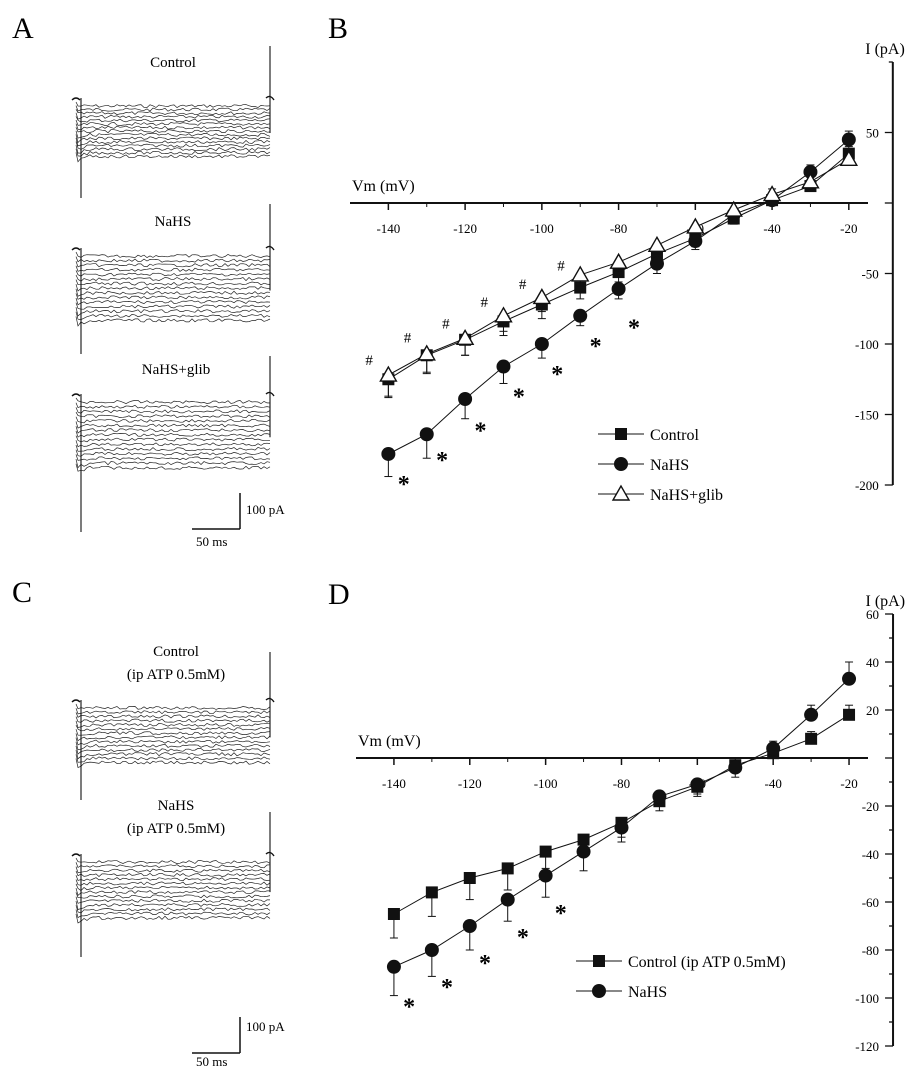 This screenshot has height=1070, width=922. I want to click on scale-bar-a-time: 50 ms, so click(211, 541).